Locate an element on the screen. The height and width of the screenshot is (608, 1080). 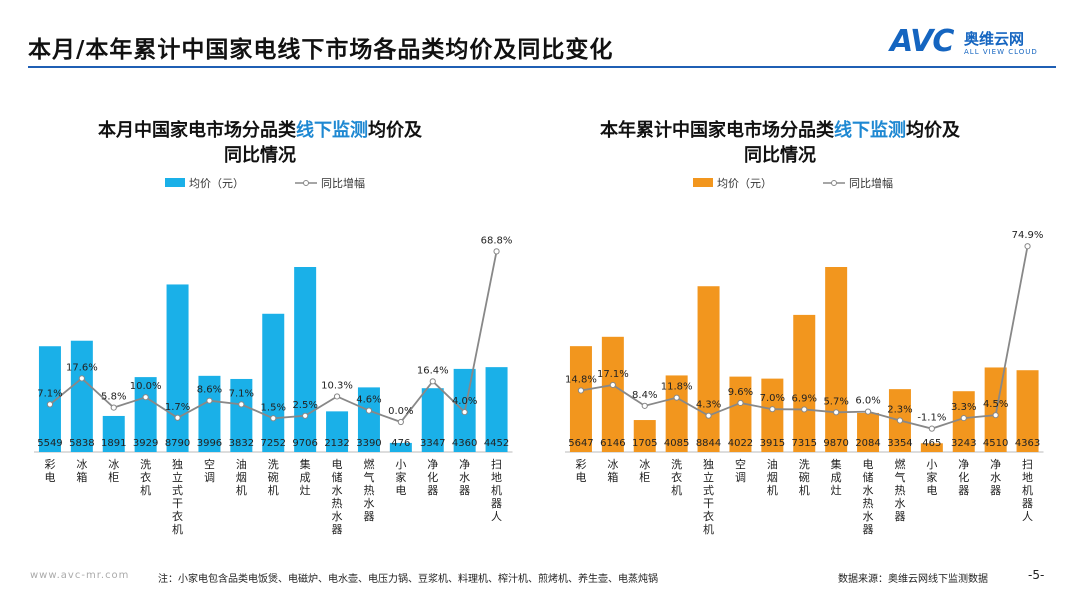
bar-value-label: 7252 is located at coordinates (273, 443).